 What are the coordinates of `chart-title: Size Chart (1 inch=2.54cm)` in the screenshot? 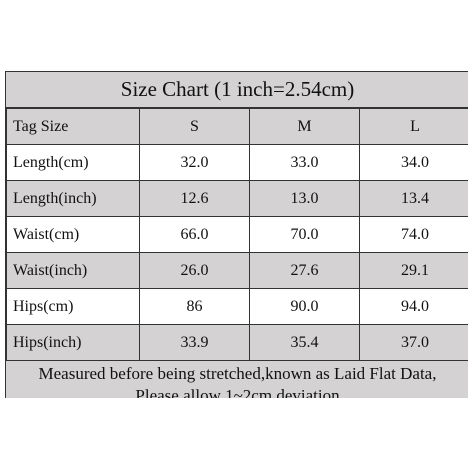 It's located at (237, 90).